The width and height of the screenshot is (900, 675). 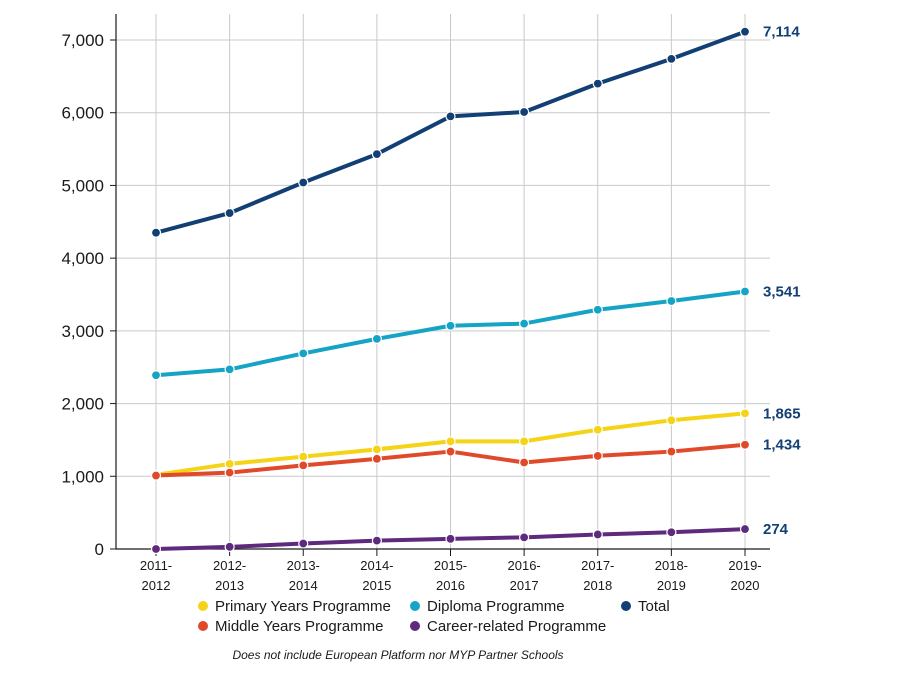 I want to click on legend-item-total: Total, so click(x=645, y=606).